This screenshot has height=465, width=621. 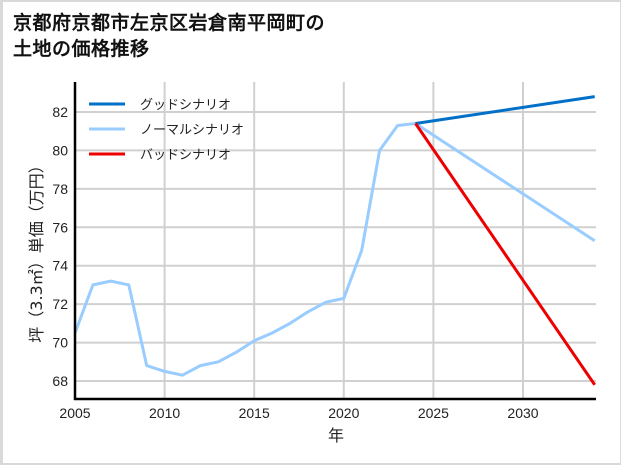 What do you see at coordinates (169, 36) in the screenshot?
I see `chart-title: 京都府京都市左京区岩倉南平岡町の 土地の価格推移` at bounding box center [169, 36].